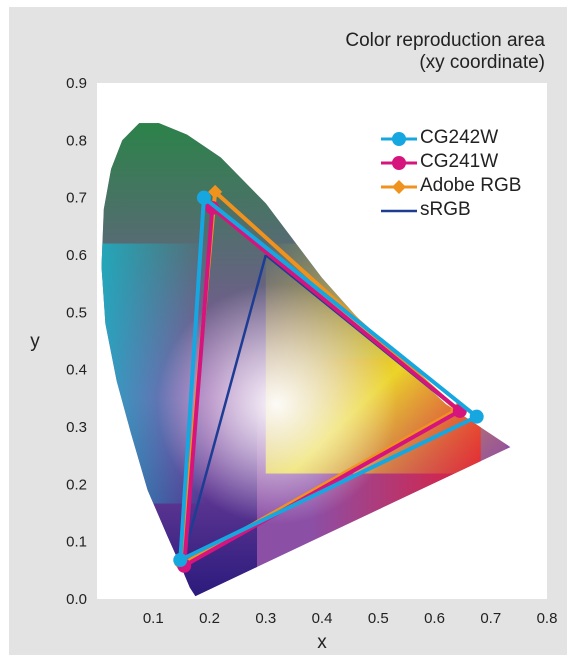 The image size is (576, 663). What do you see at coordinates (76, 484) in the screenshot?
I see `y-tick-label: 0.2` at bounding box center [76, 484].